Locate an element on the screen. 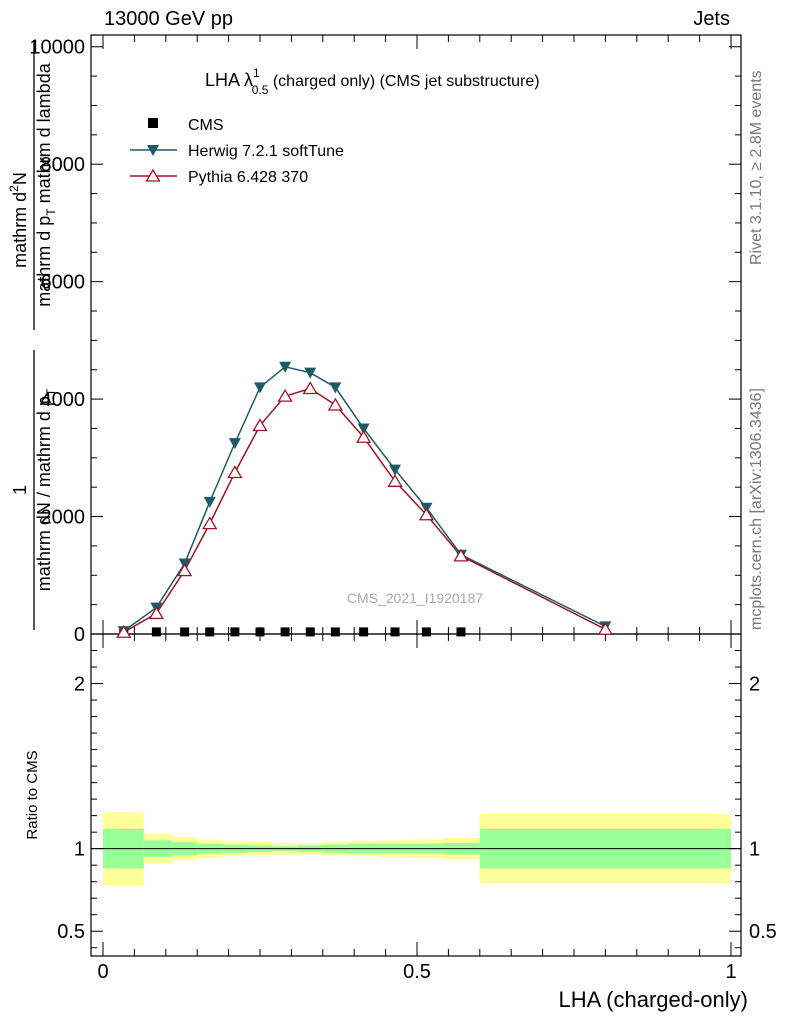 Image resolution: width=786 pixels, height=1024 pixels. title-main: LHA λ is located at coordinates (229, 80).